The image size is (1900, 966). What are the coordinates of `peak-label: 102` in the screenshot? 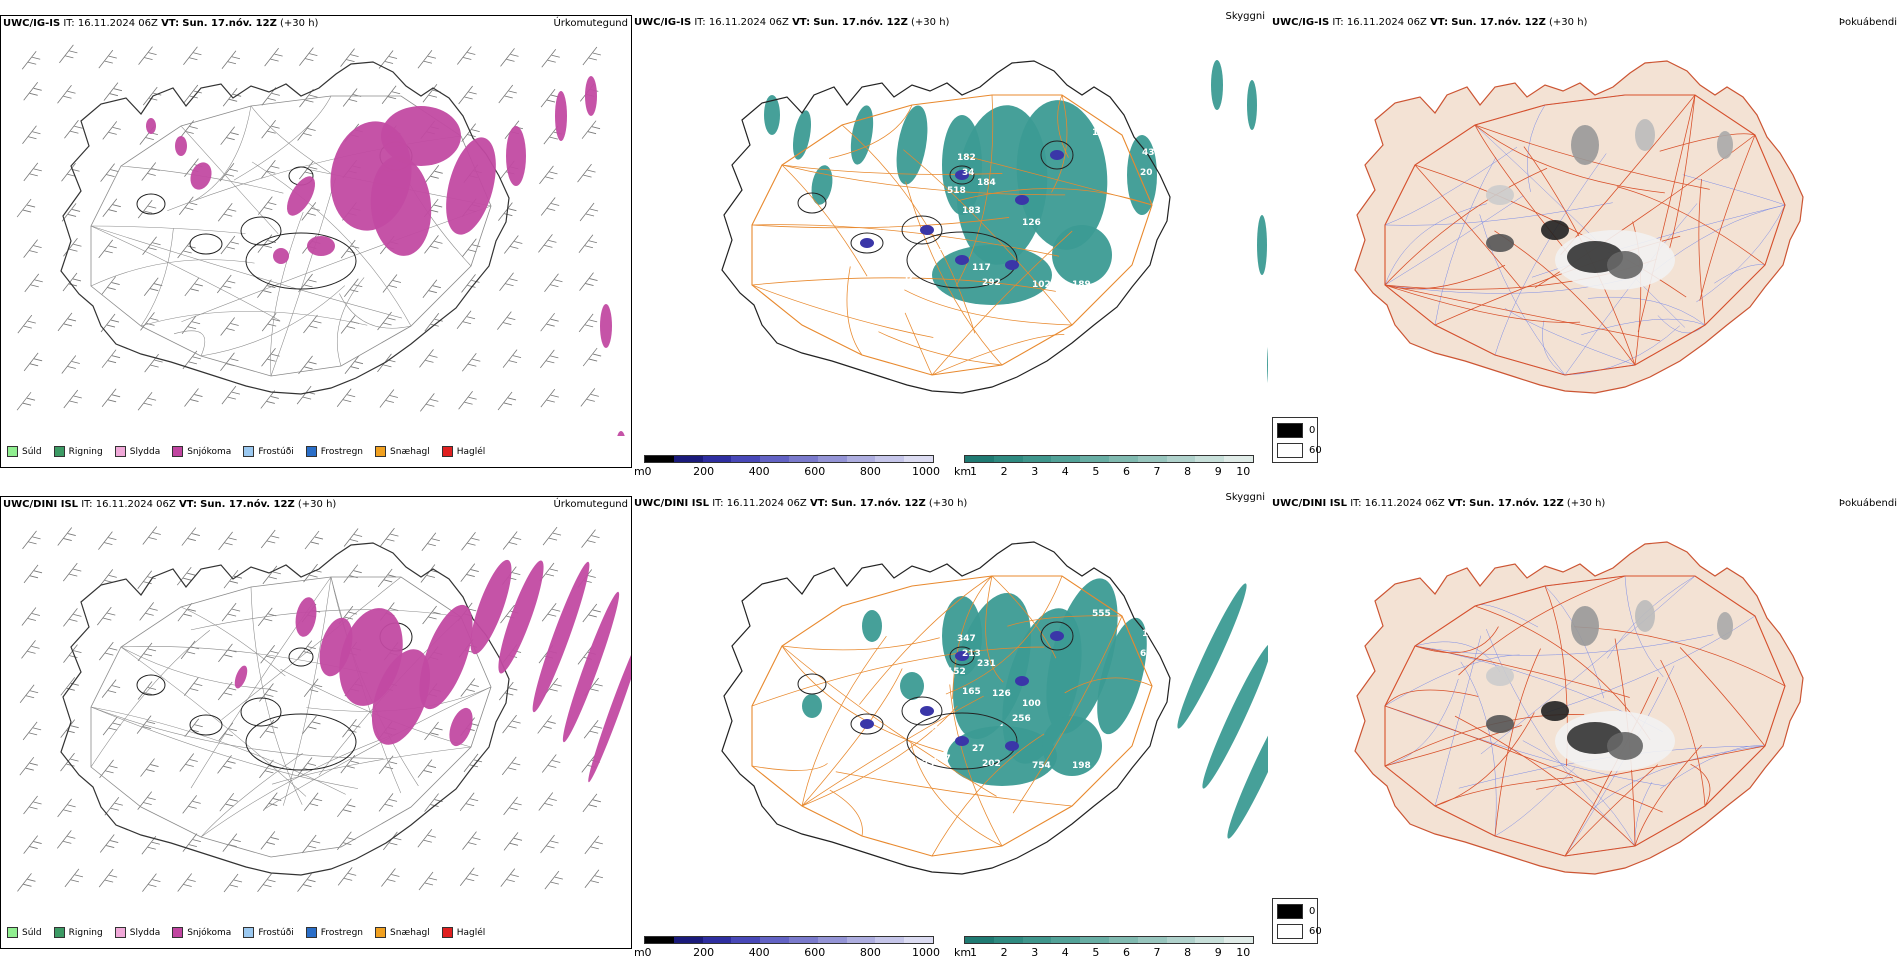 It's located at (1041, 285).